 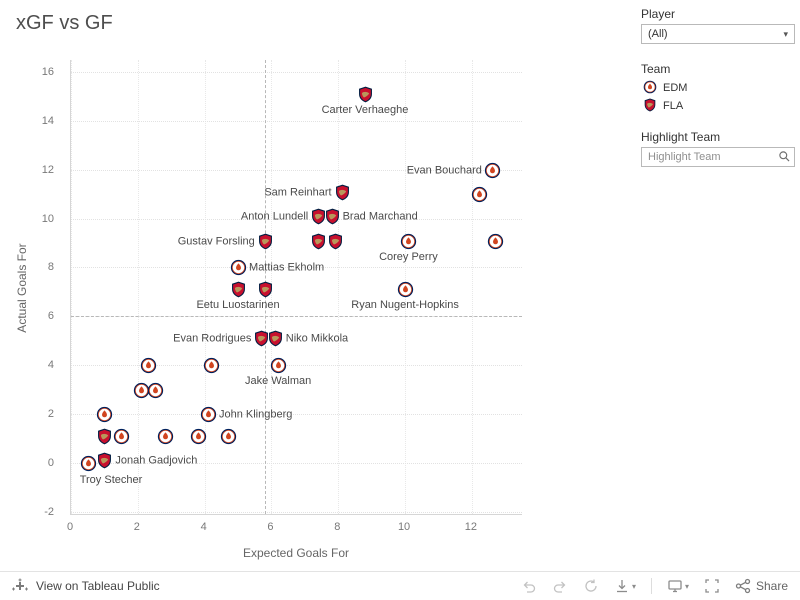 What do you see at coordinates (656, 69) in the screenshot?
I see `team-legend-label: Team` at bounding box center [656, 69].